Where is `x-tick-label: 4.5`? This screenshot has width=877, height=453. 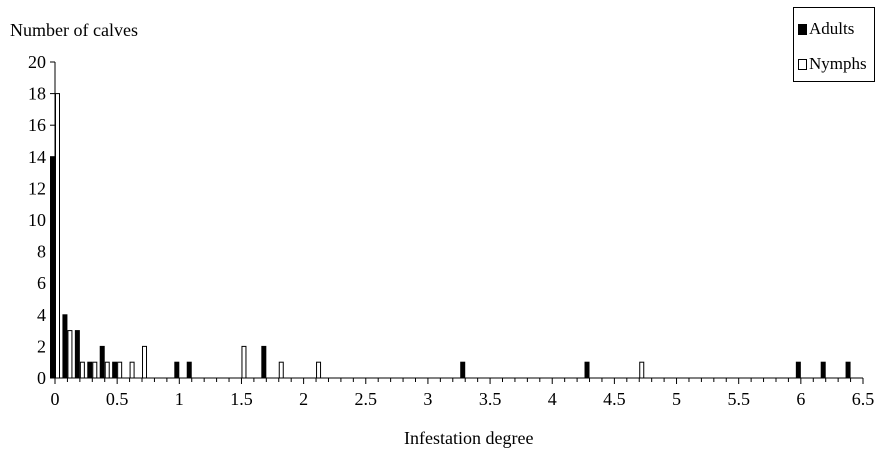
x-tick-label: 4.5 is located at coordinates (614, 399).